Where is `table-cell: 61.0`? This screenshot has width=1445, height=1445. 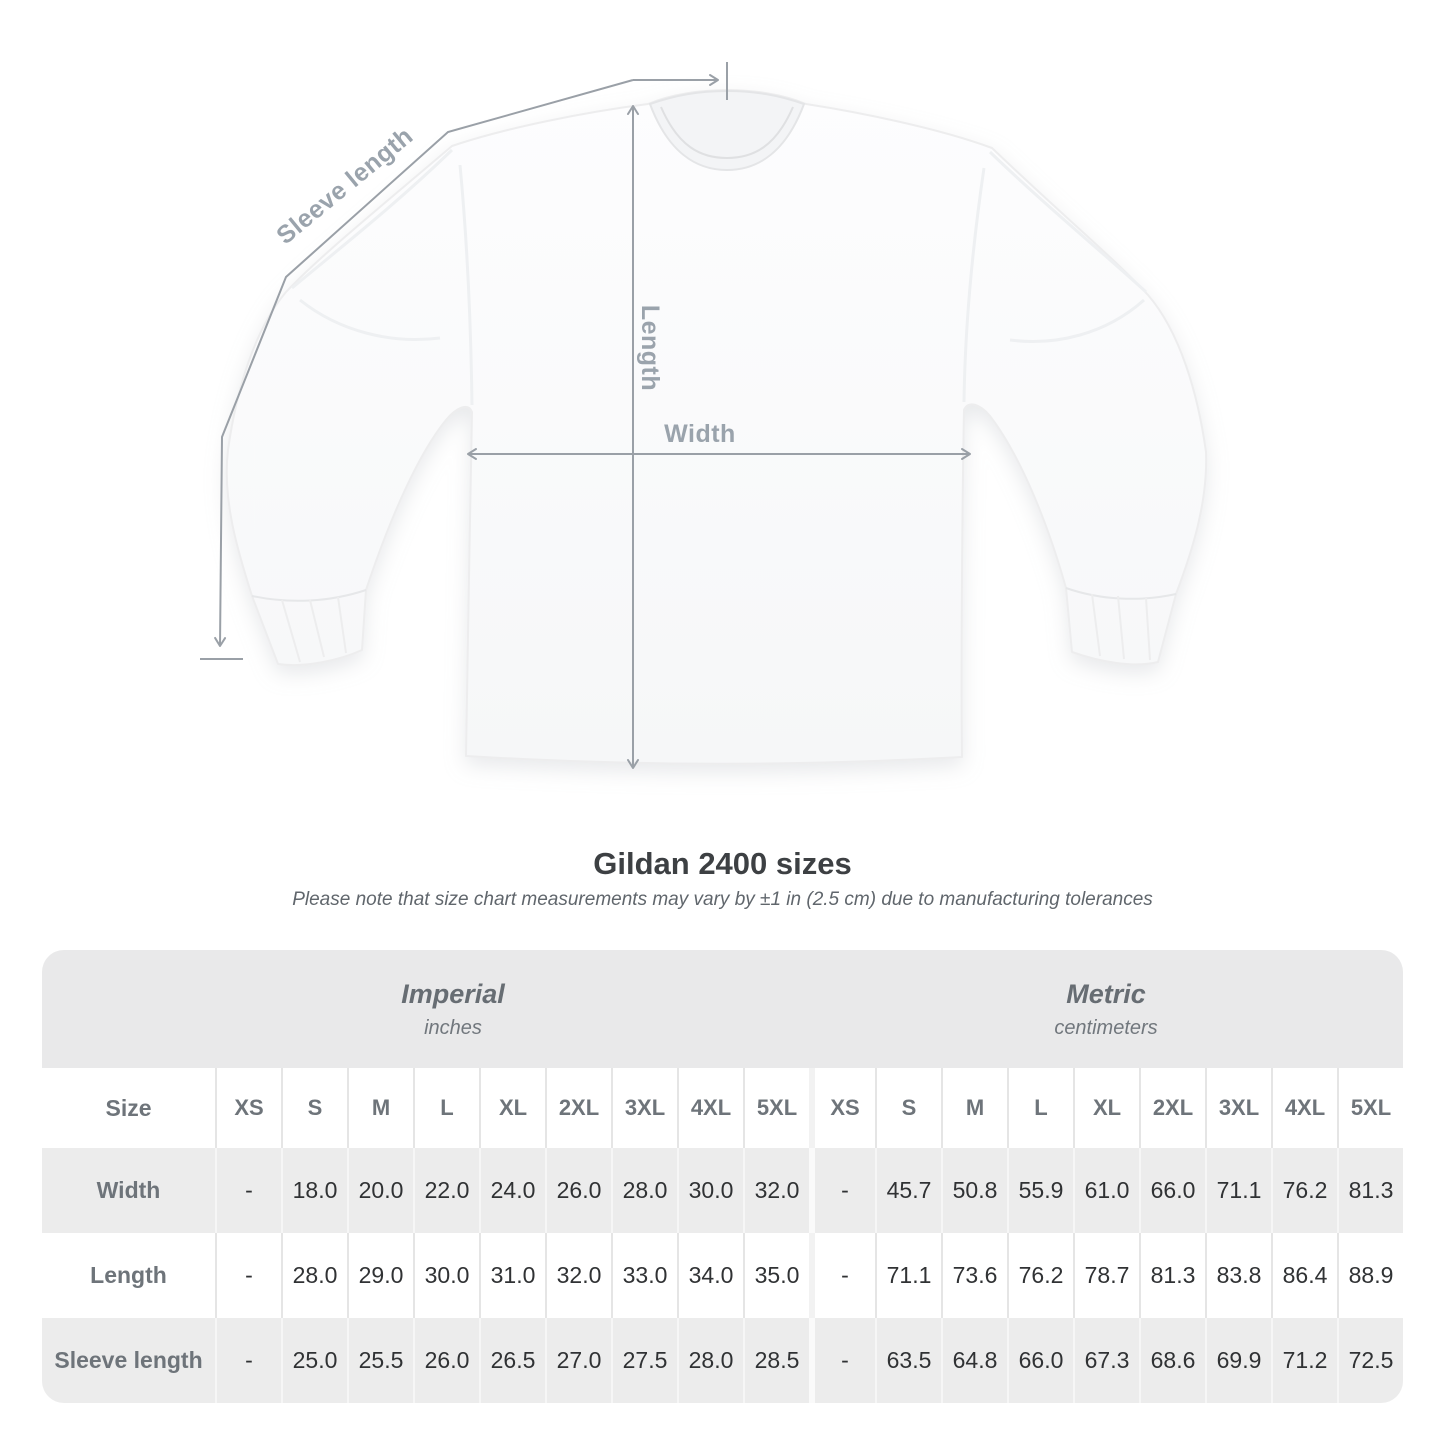
table-cell: 61.0 is located at coordinates (1106, 1190).